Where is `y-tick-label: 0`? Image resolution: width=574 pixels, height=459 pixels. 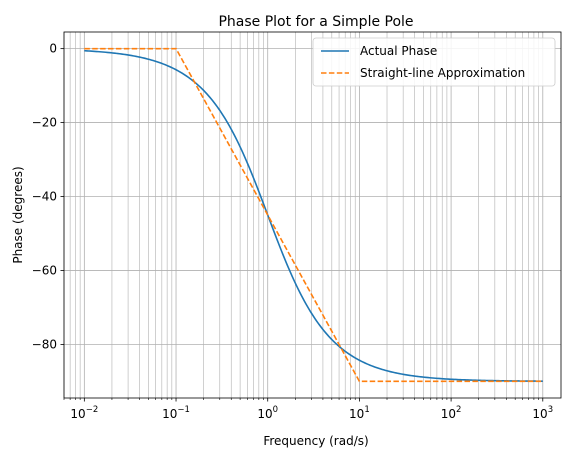 y-tick-label: 0 is located at coordinates (53, 49).